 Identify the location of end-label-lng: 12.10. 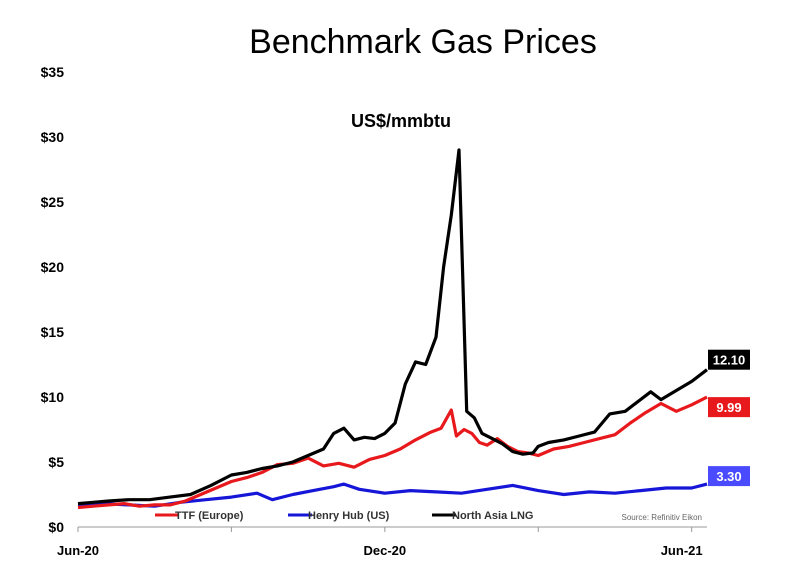
(729, 360).